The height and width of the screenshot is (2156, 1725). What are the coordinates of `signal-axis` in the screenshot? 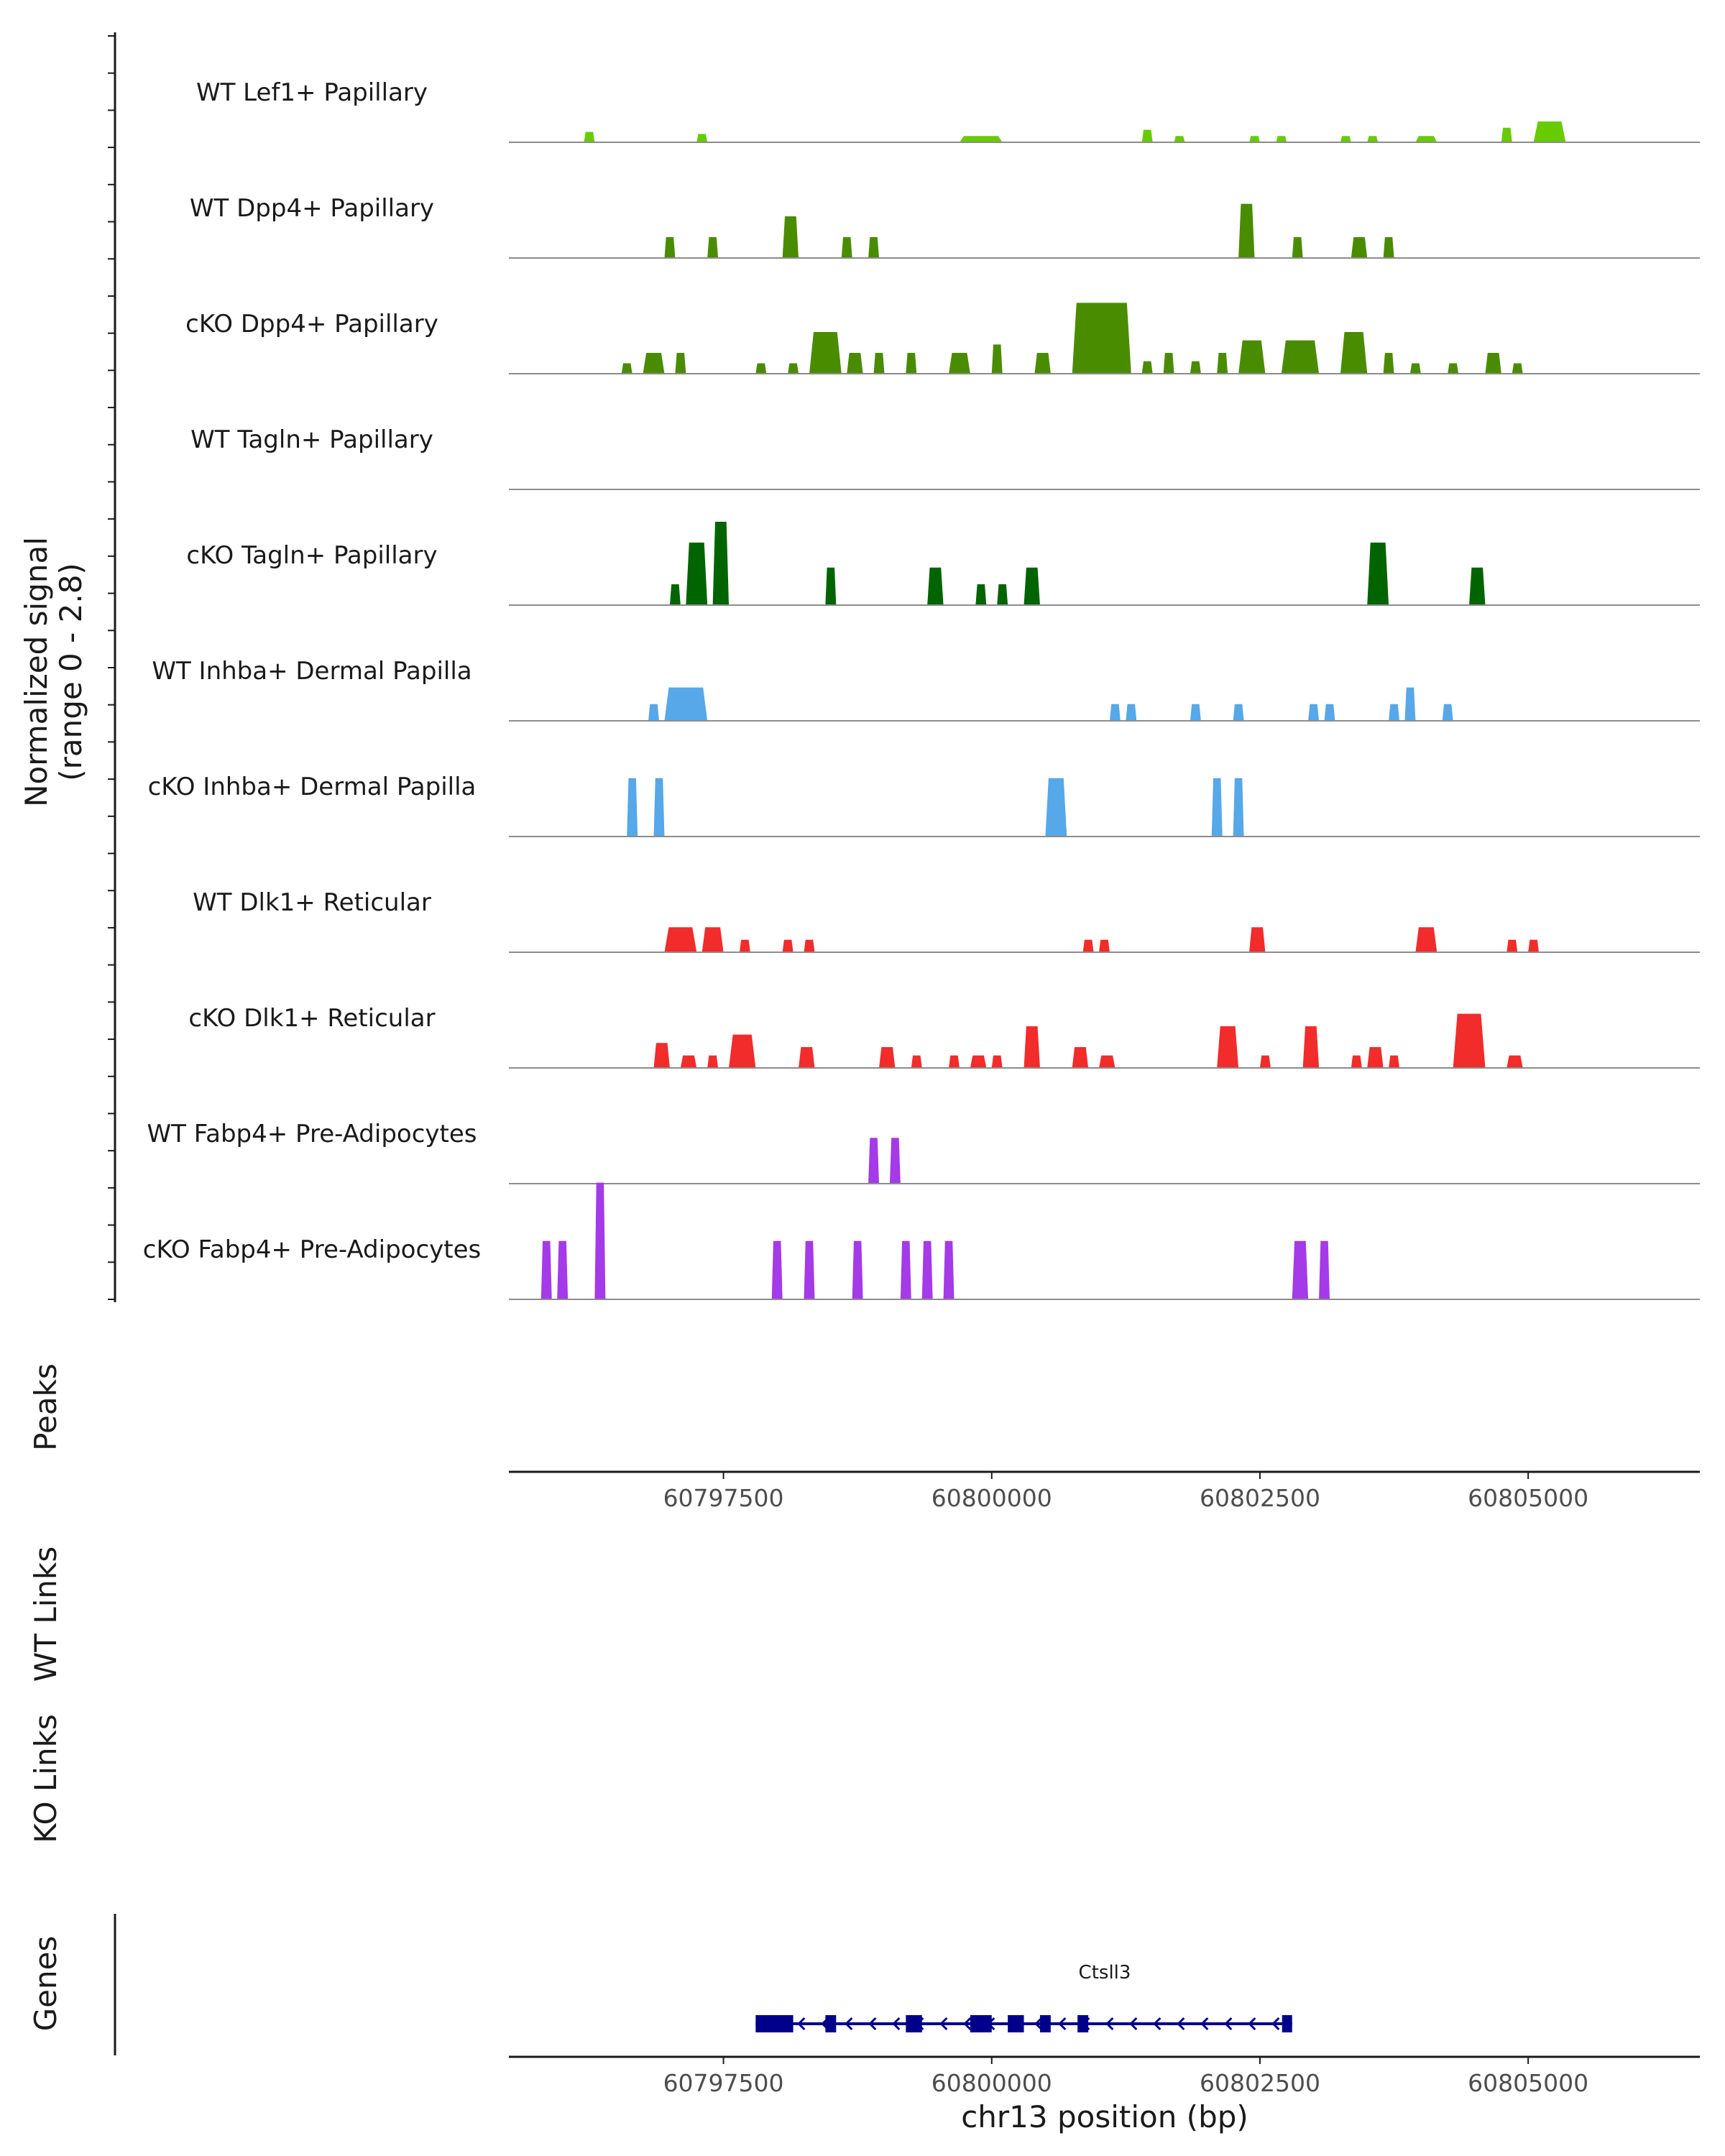 It's located at (112, 667).